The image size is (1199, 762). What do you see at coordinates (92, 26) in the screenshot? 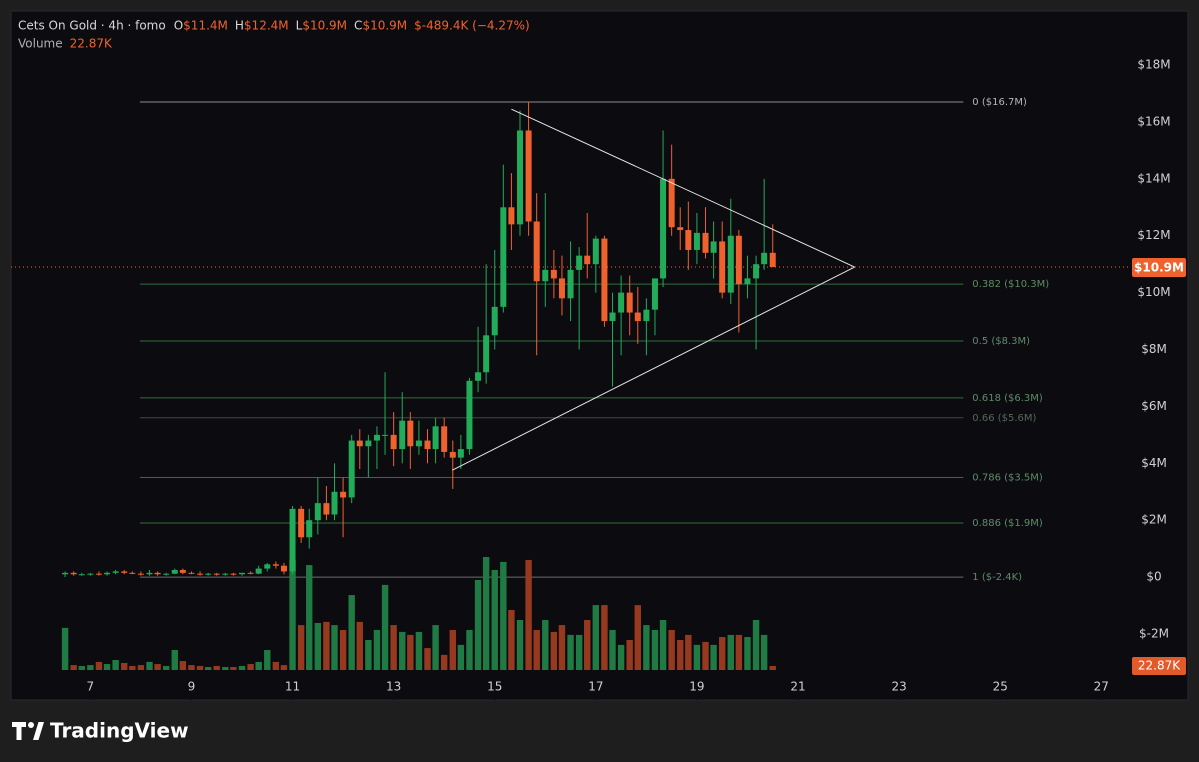
I see `chart-title: Cets On Gold · 4h · fomo` at bounding box center [92, 26].